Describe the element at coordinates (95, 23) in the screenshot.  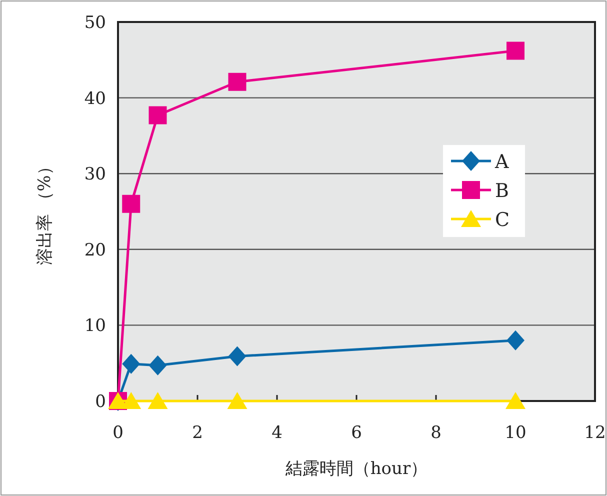
I see `y-tick-label: 50` at that location.